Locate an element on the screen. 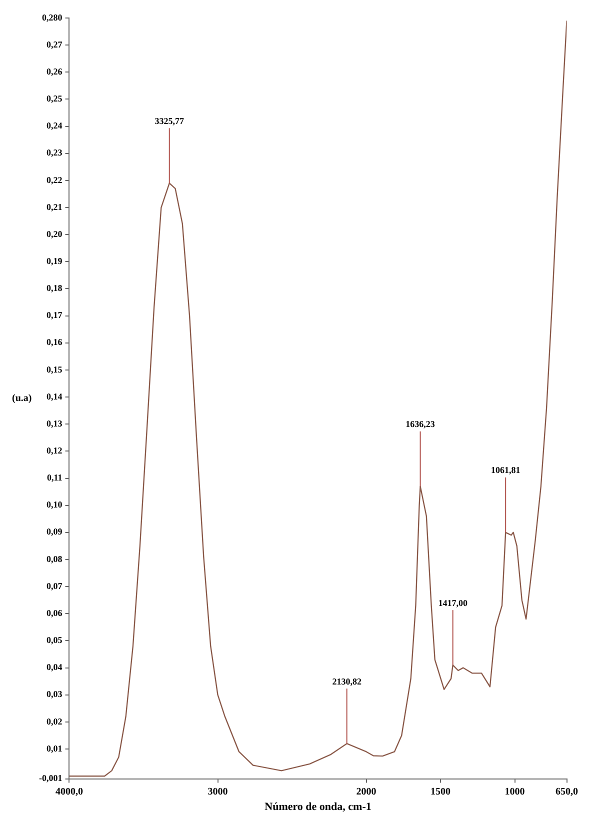  y-tick-label: 0,25 is located at coordinates (54, 99).